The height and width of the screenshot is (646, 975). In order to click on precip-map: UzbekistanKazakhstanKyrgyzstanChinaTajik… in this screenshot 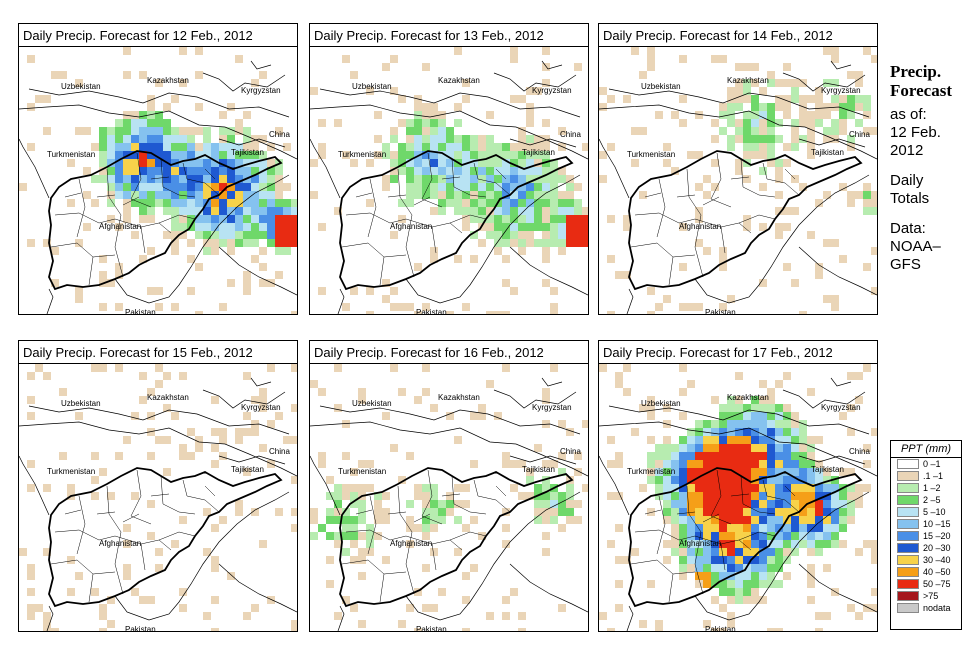, I will do `click(738, 497)`.